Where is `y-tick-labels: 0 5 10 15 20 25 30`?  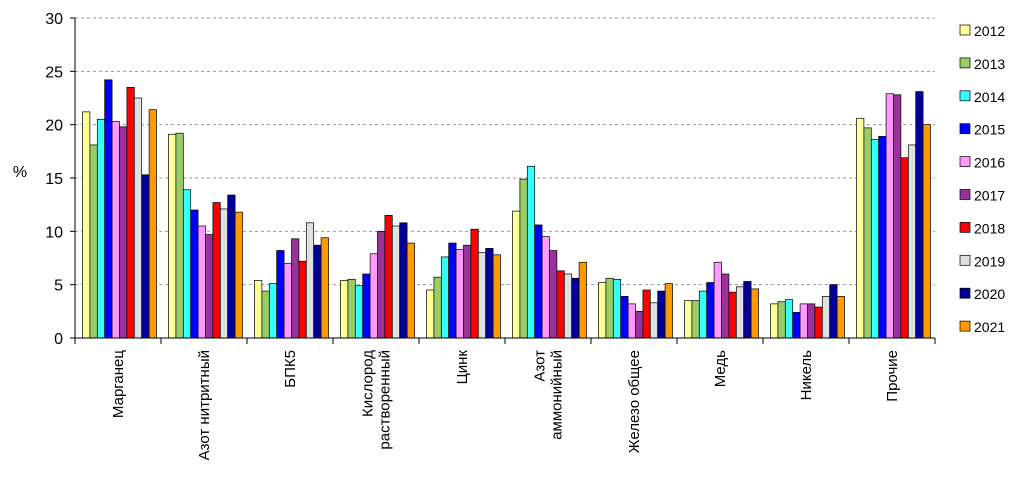 y-tick-labels: 0 5 10 15 20 25 30 is located at coordinates (54, 179).